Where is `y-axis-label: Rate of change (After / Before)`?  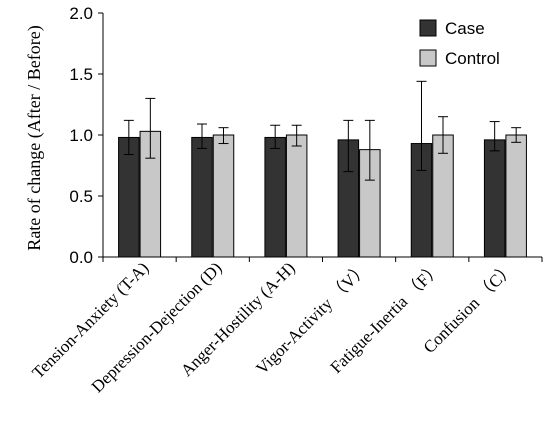
y-axis-label: Rate of change (After / Before) is located at coordinates (34, 137).